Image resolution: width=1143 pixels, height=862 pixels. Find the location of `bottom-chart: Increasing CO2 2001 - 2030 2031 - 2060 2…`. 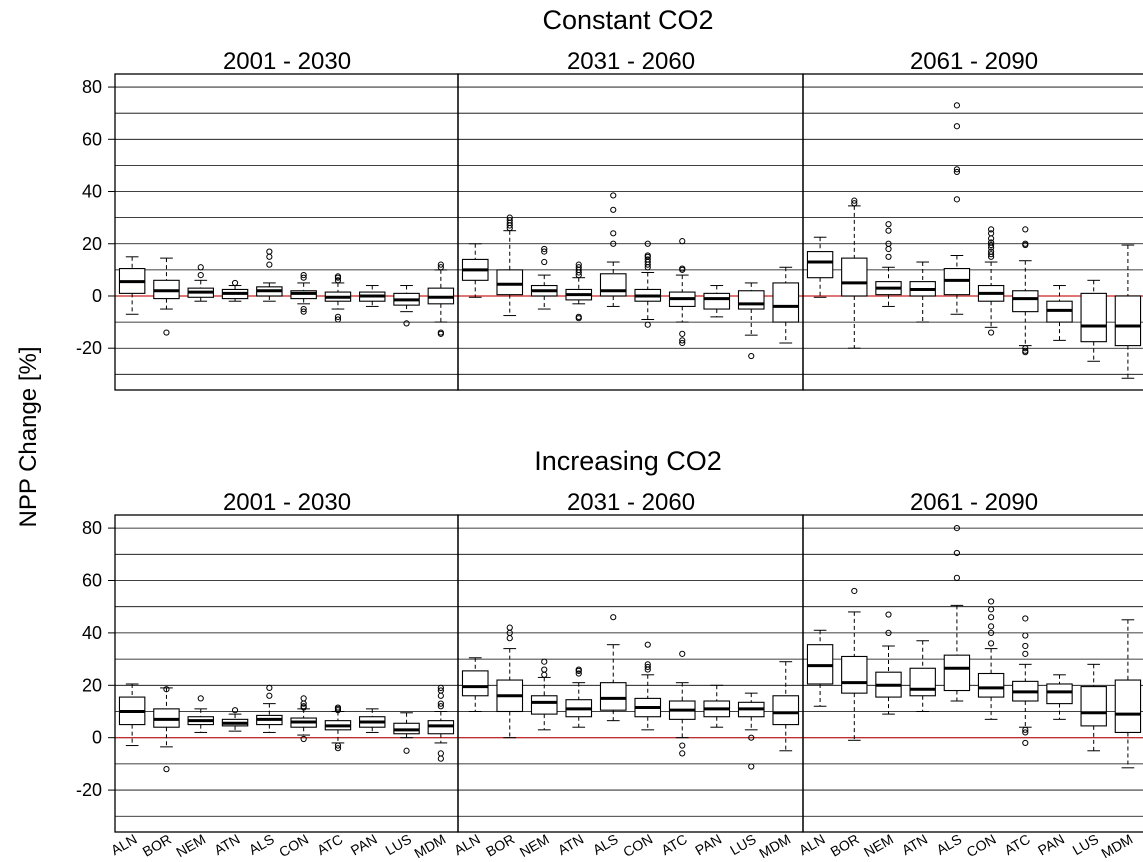

bottom-chart: Increasing CO2 2001 - 2030 2031 - 2060 2… is located at coordinates (630, 481).